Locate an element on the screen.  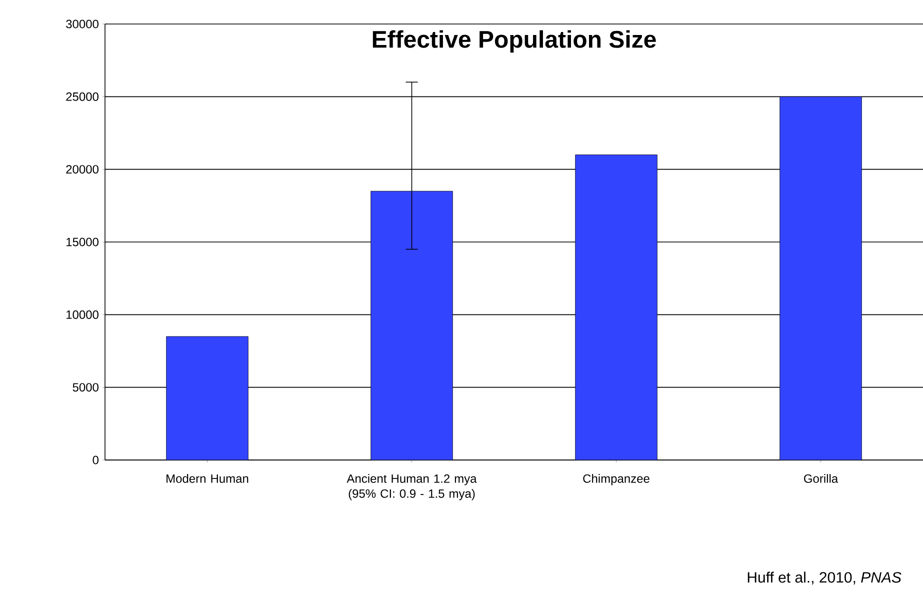
x-tick-label: Modern Human is located at coordinates (207, 478).